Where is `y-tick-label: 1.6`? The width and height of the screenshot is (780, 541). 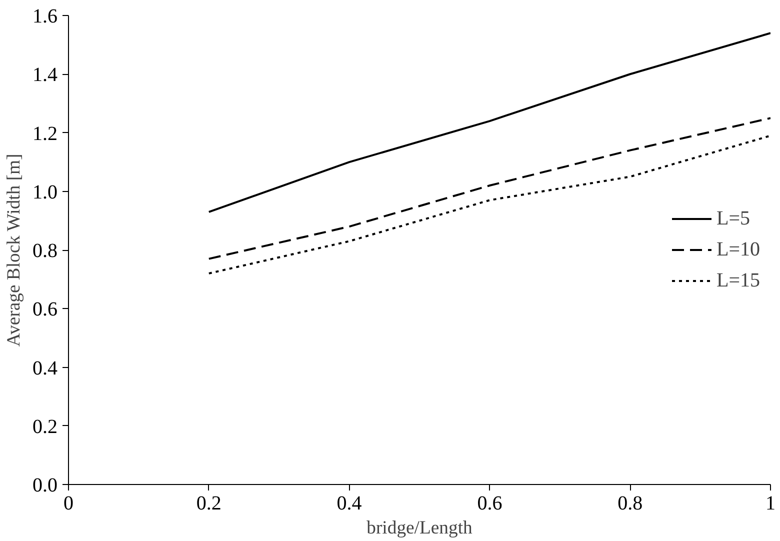 y-tick-label: 1.6 is located at coordinates (45, 17).